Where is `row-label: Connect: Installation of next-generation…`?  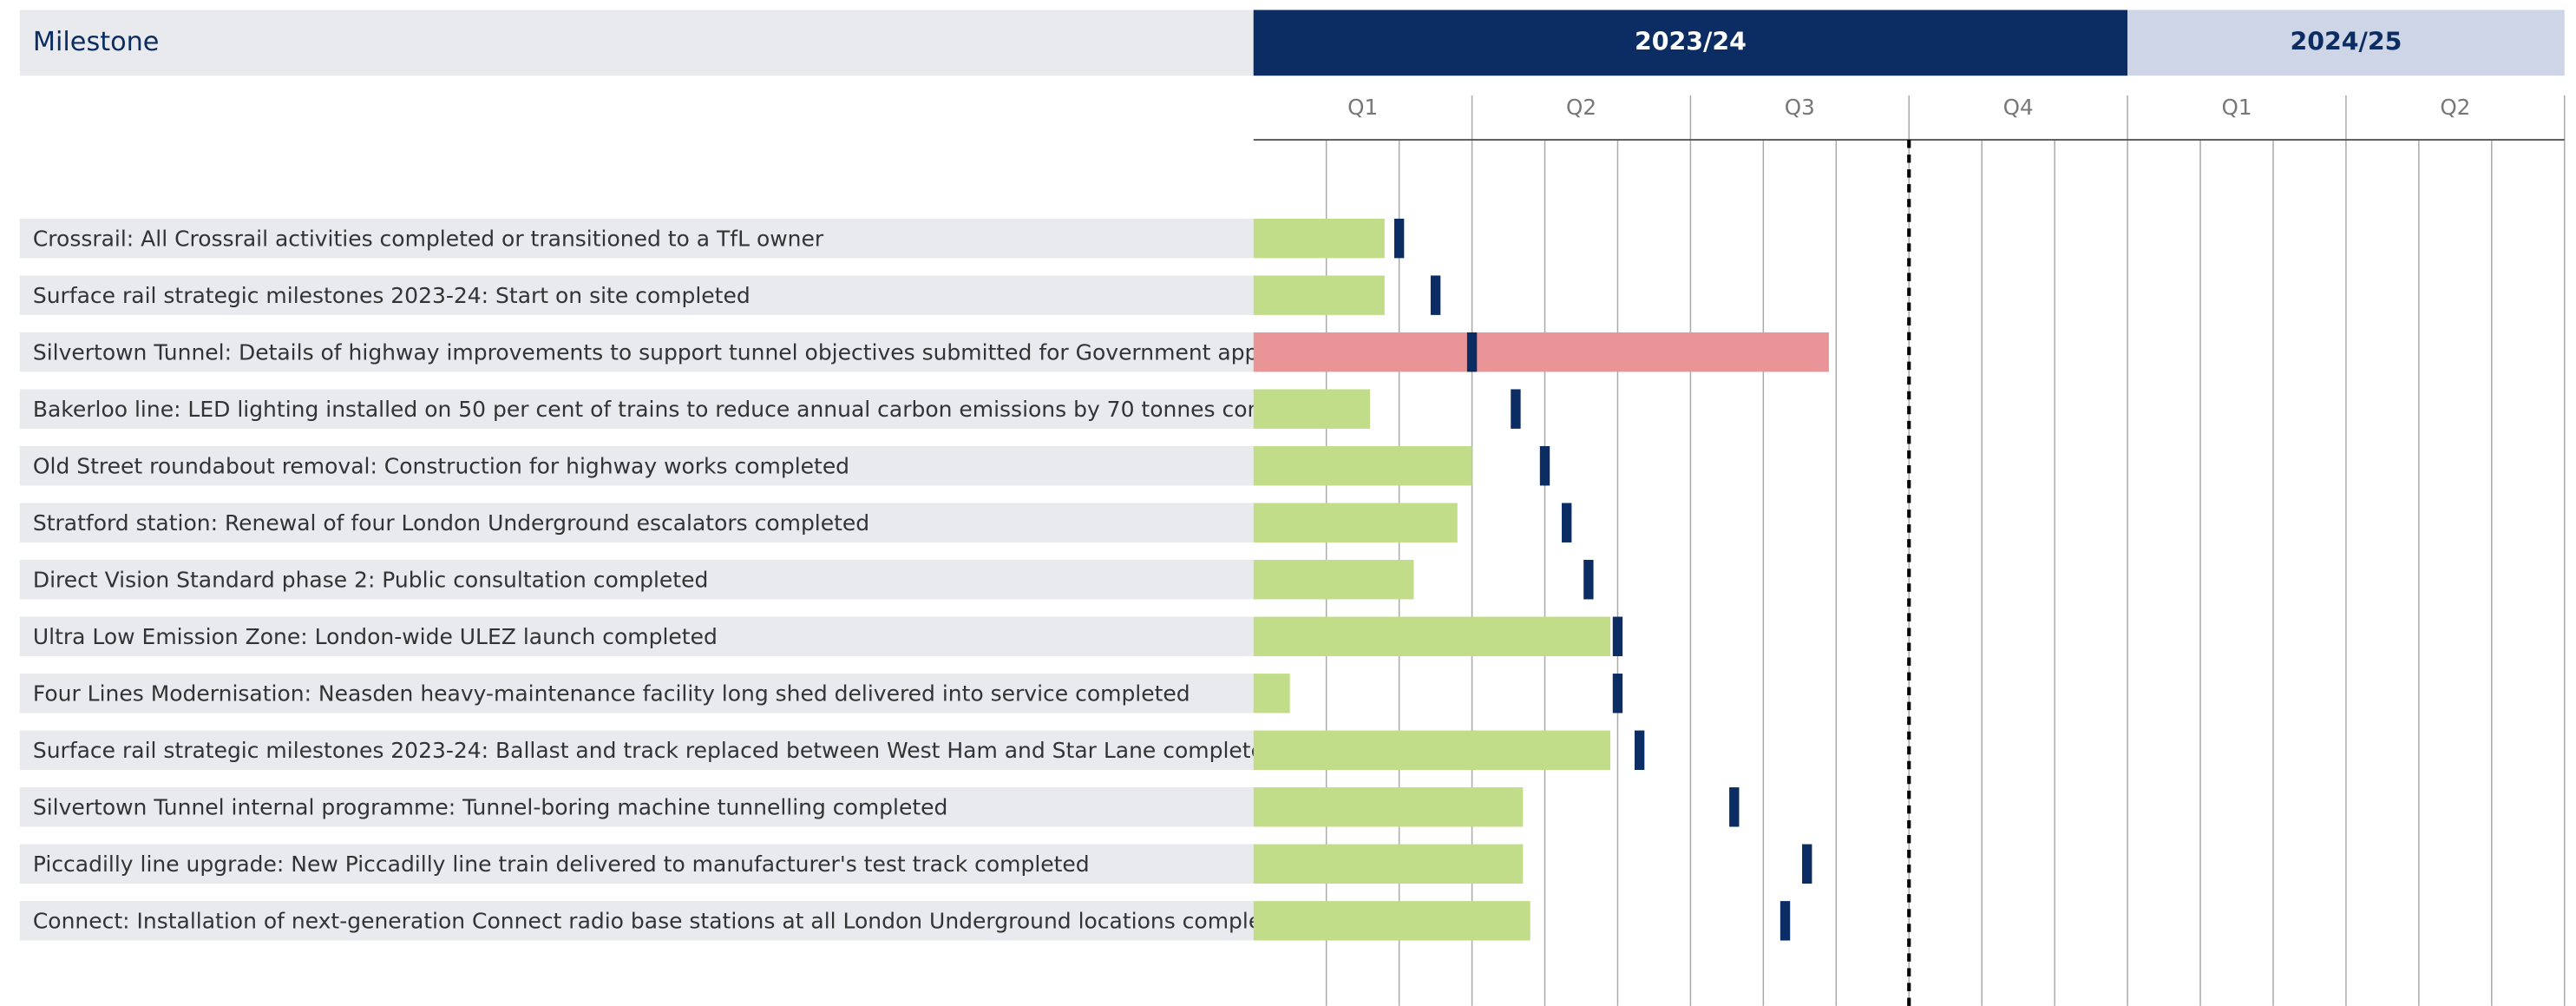
row-label: Connect: Installation of next-generation… is located at coordinates (665, 922).